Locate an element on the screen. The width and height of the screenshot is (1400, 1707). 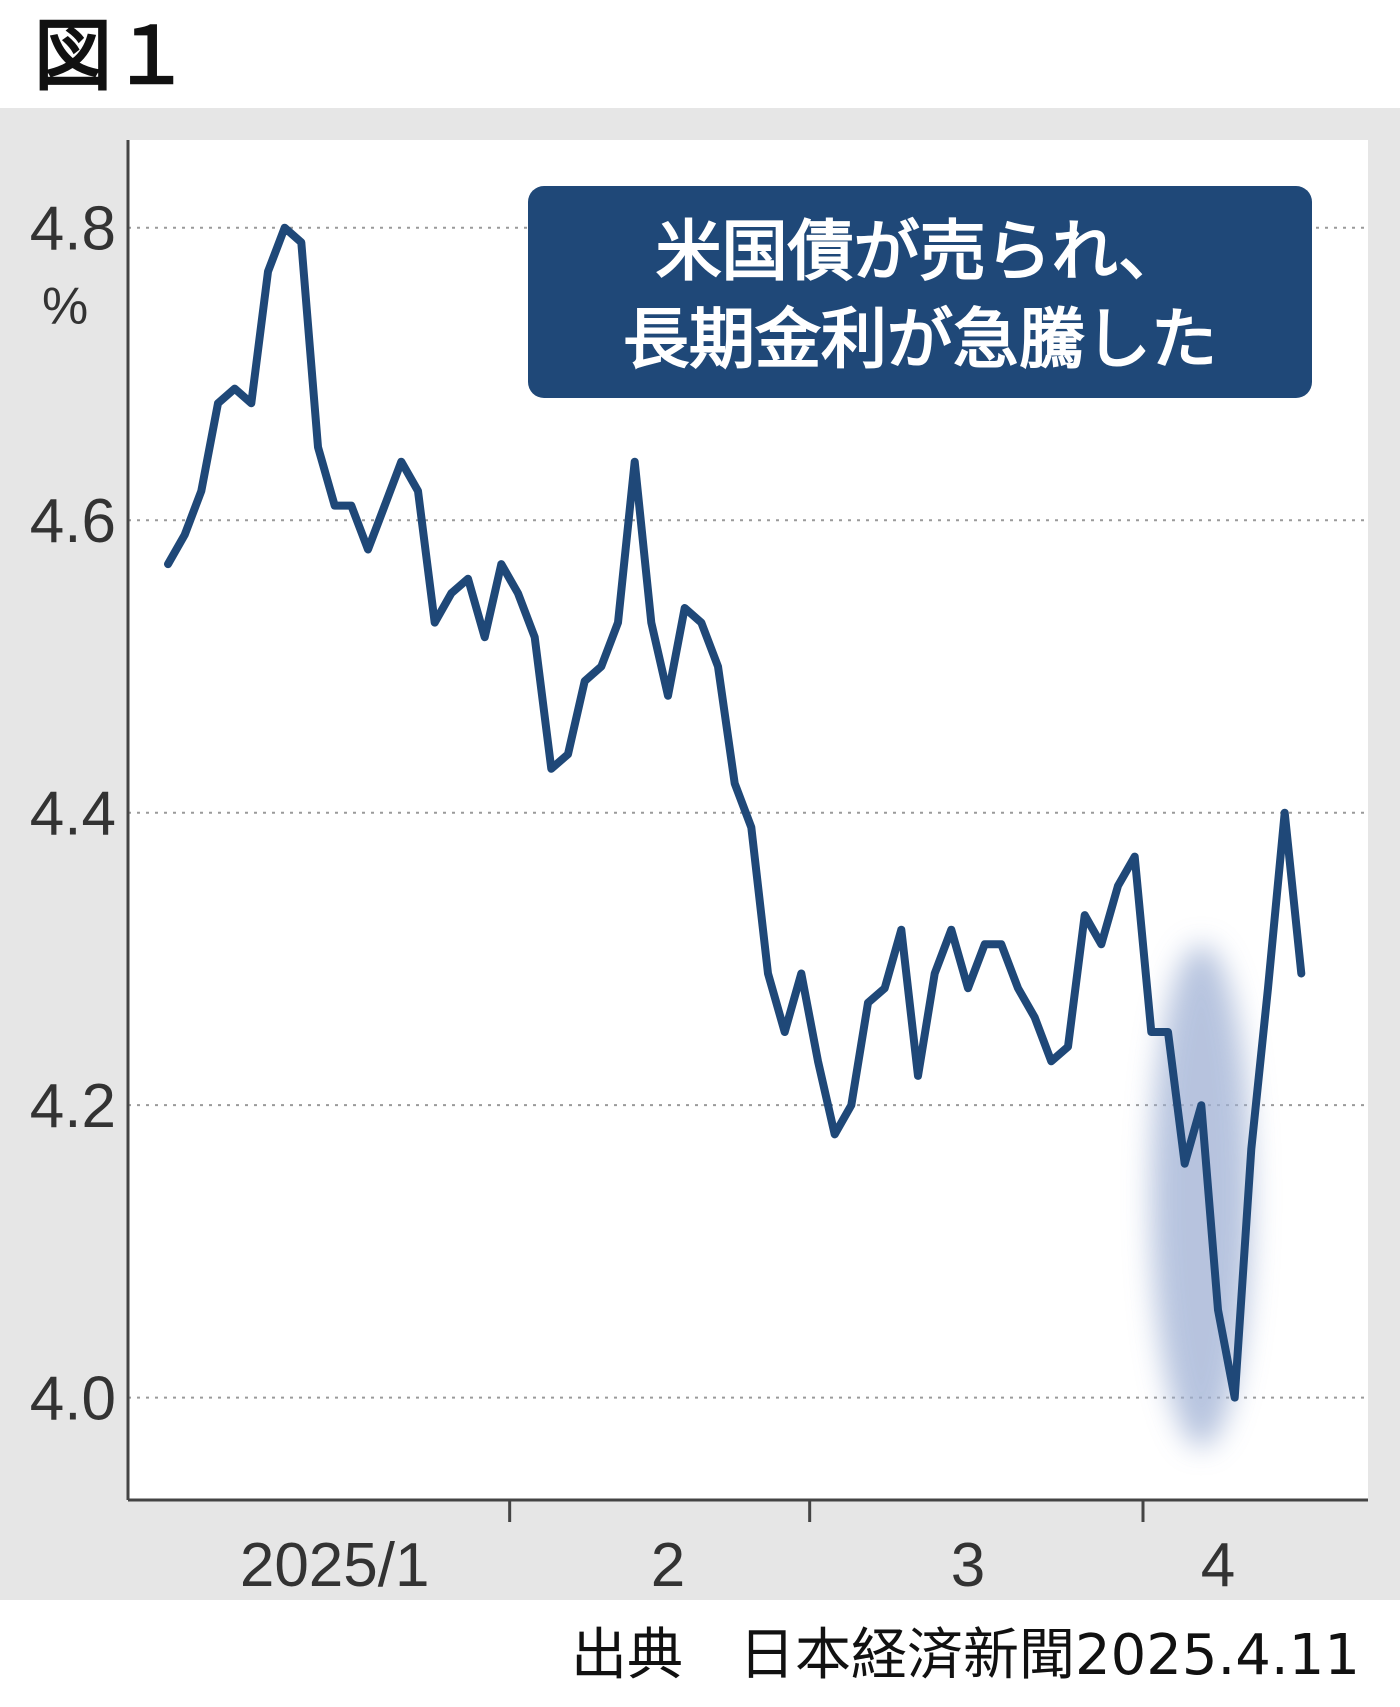
callout-box: 米国債が売られ、長期金利が急騰した is located at coordinates (920, 292).